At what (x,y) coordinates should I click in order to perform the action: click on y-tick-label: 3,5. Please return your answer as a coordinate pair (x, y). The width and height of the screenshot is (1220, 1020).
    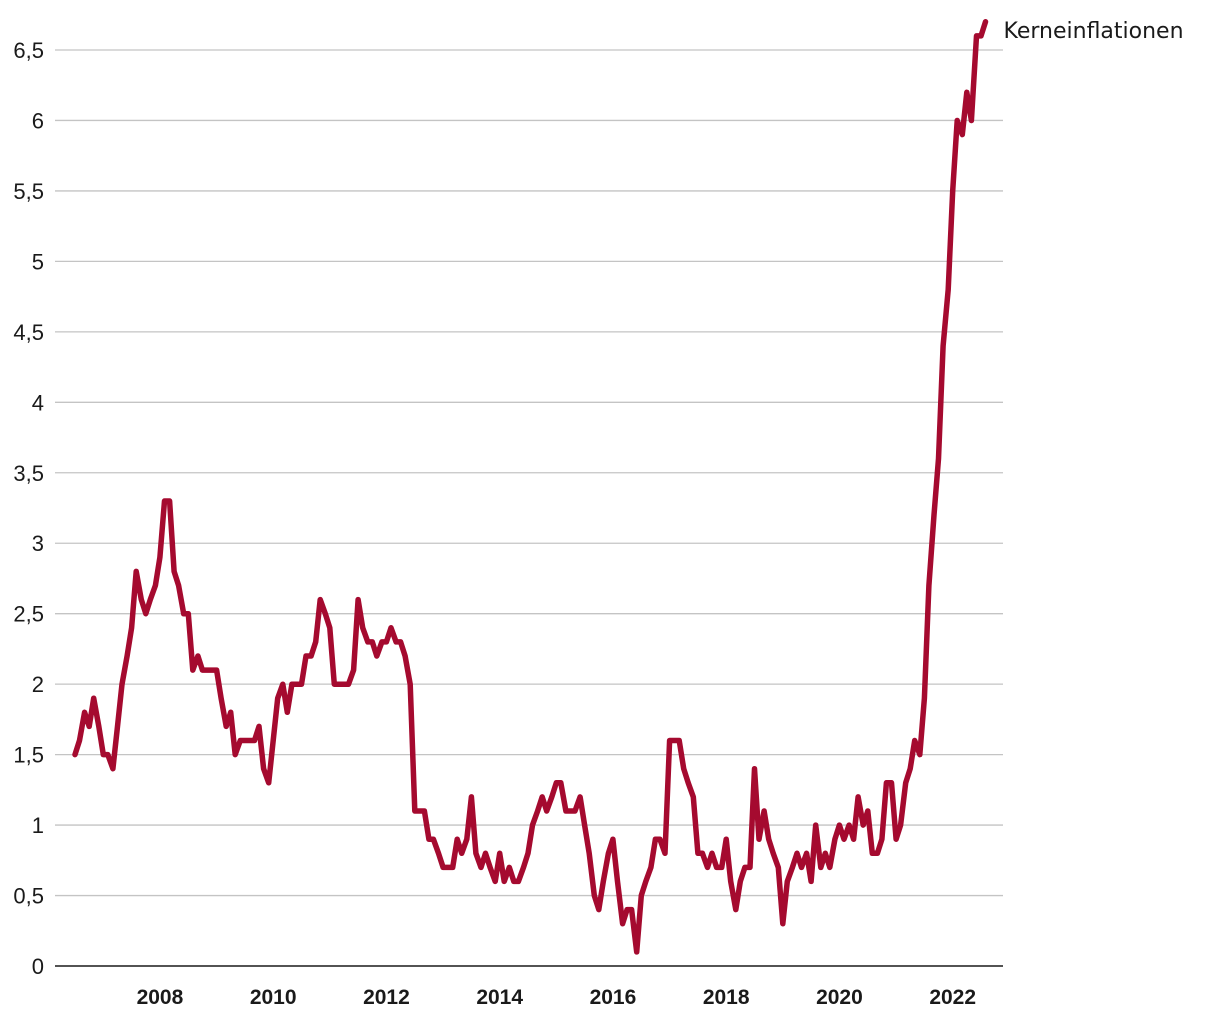
    Looking at the image, I should click on (28, 473).